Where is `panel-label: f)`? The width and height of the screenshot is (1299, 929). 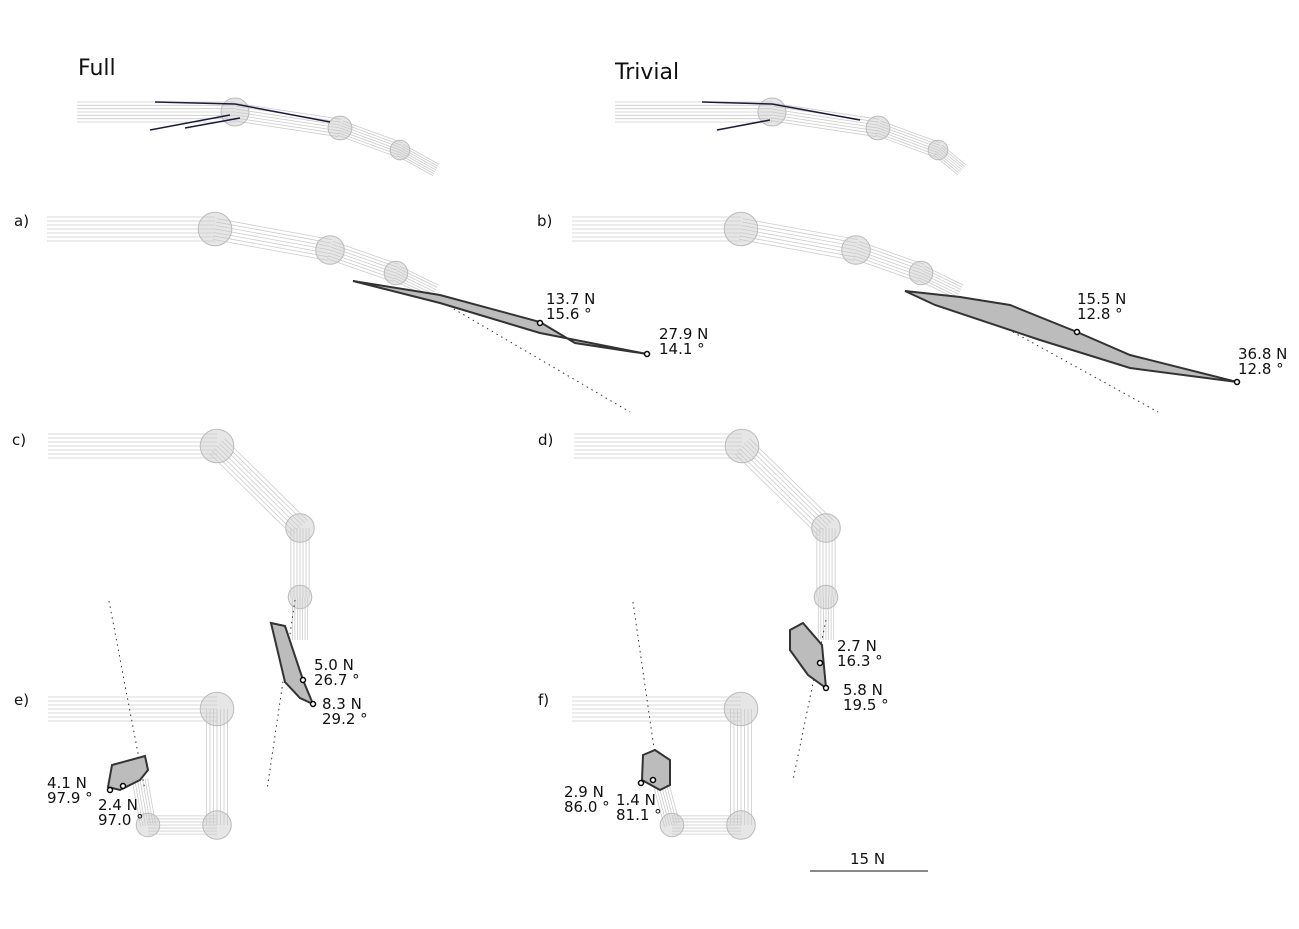 panel-label: f) is located at coordinates (543, 700).